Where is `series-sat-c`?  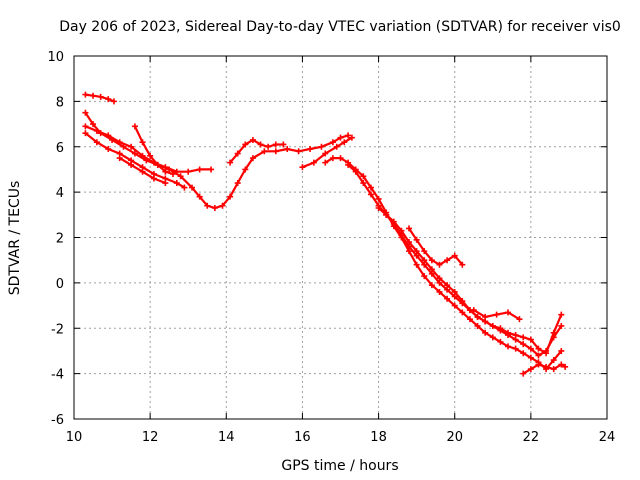
series-sat-c is located at coordinates (148, 149).